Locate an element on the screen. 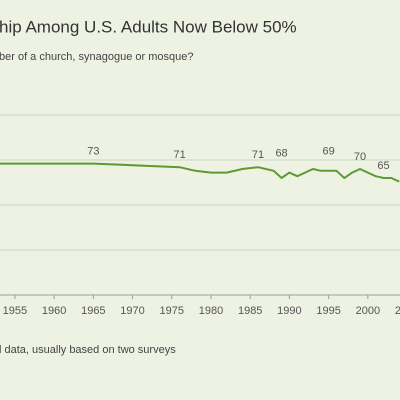 This screenshot has height=400, width=400. x-tick-label: 1970 is located at coordinates (132, 311).